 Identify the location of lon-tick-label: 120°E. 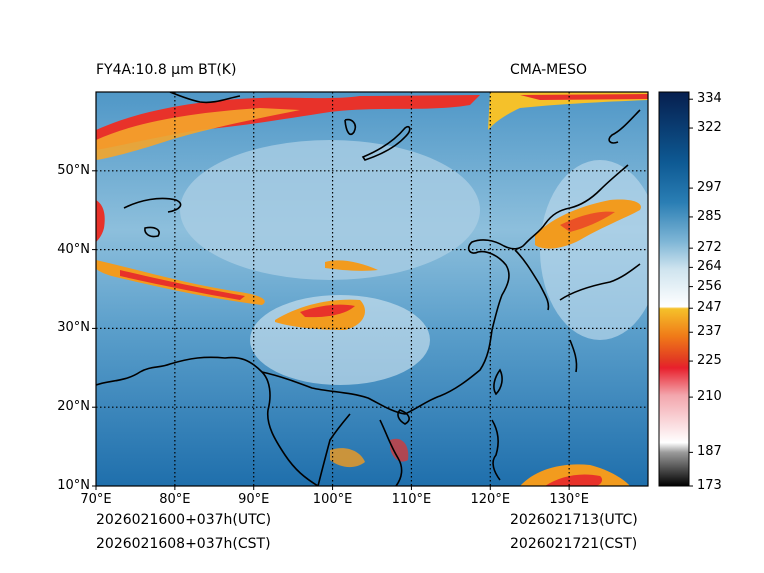
(490, 499).